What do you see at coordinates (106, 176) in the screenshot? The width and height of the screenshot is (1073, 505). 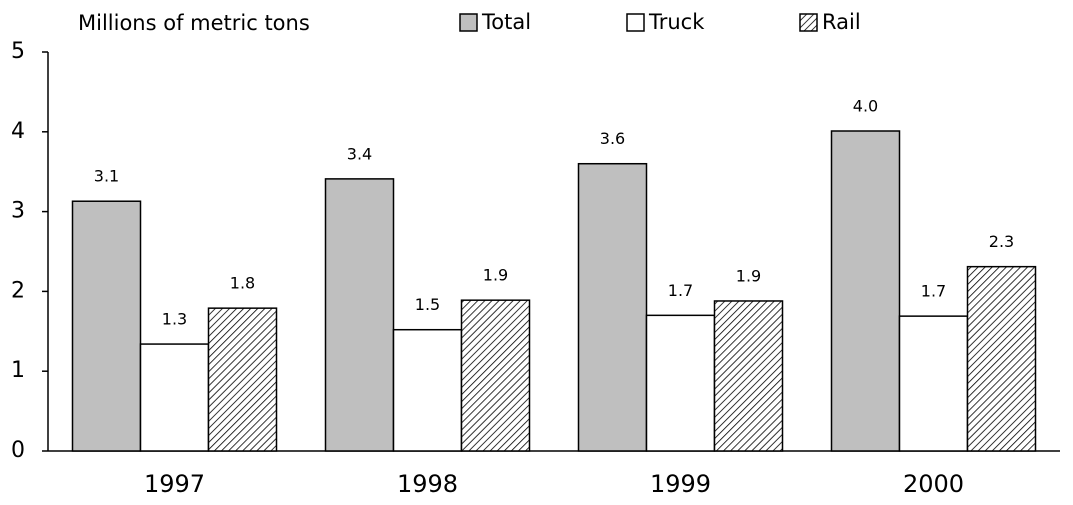 I see `value-label: 3.1` at bounding box center [106, 176].